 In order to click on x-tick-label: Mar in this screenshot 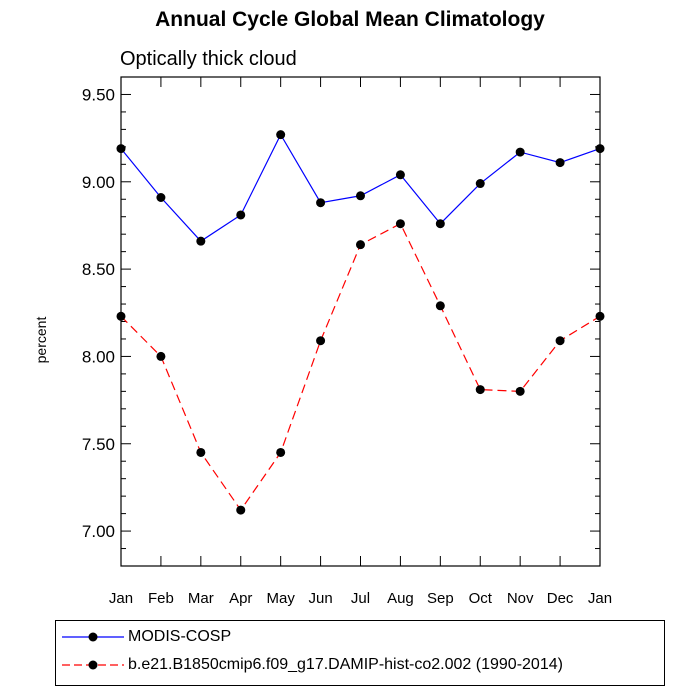, I will do `click(201, 598)`.